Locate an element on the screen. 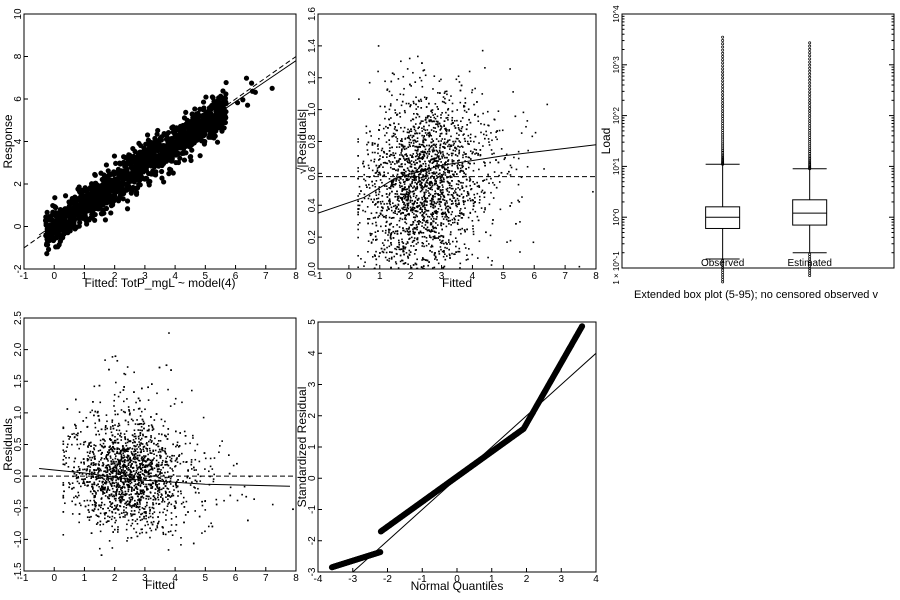 The height and width of the screenshot is (600, 900). y-tick-label: 2.0 is located at coordinates (18, 349).